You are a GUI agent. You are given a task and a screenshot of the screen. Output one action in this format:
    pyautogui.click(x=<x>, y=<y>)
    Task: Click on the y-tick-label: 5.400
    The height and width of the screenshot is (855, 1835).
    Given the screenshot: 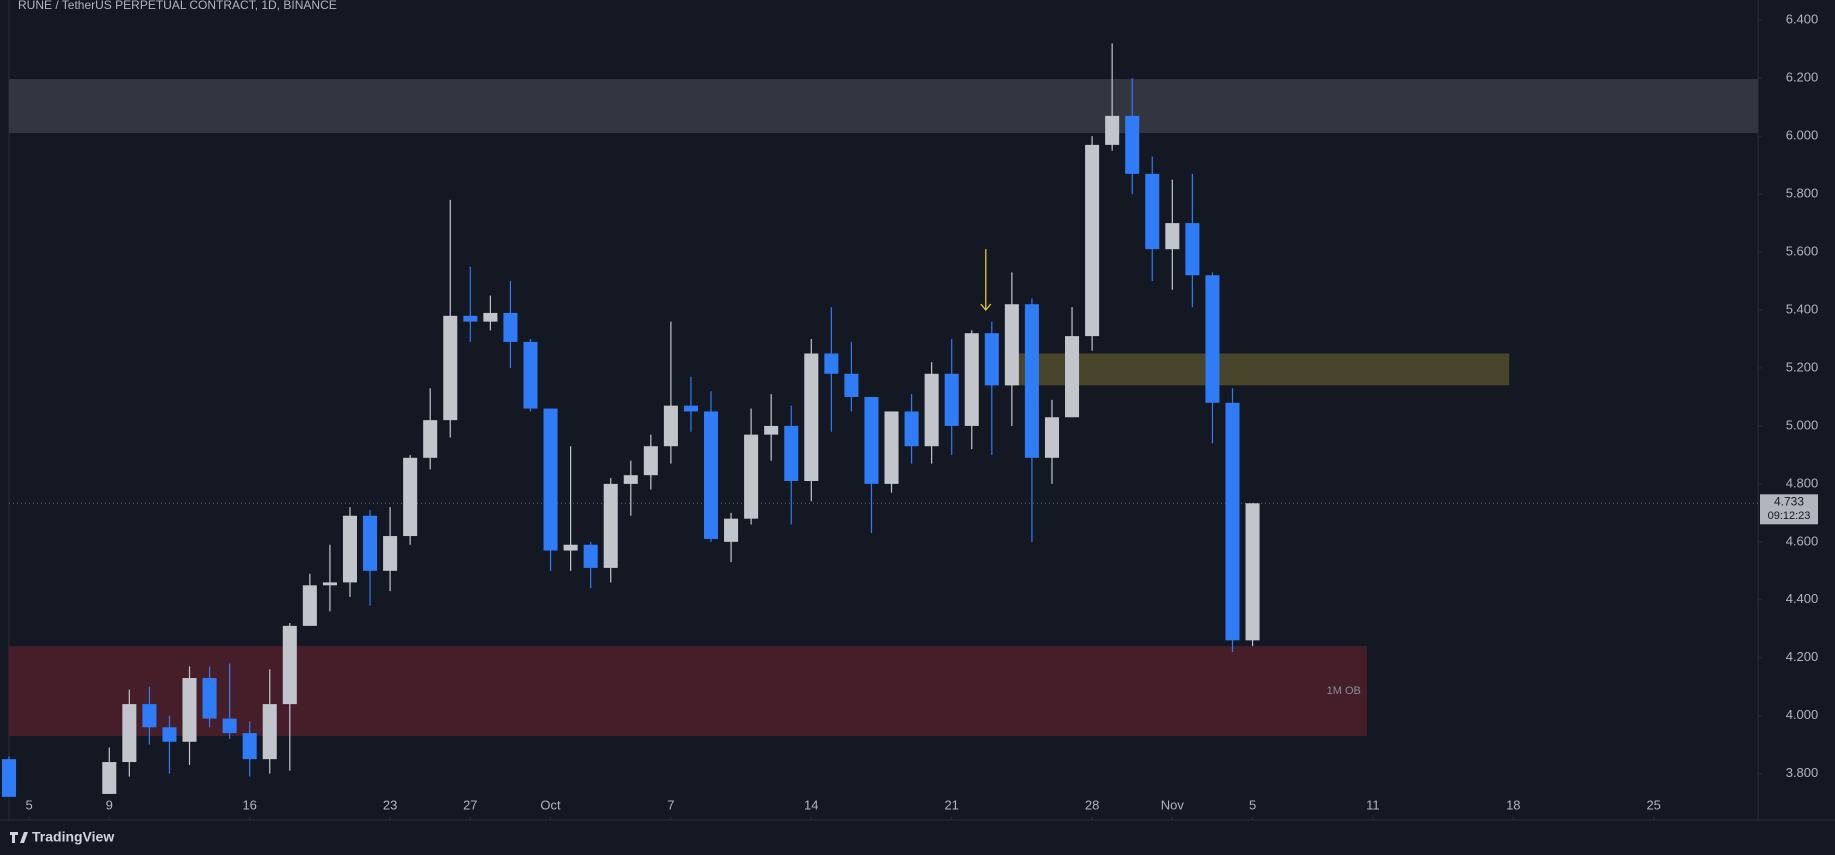 What is the action you would take?
    pyautogui.click(x=1802, y=308)
    